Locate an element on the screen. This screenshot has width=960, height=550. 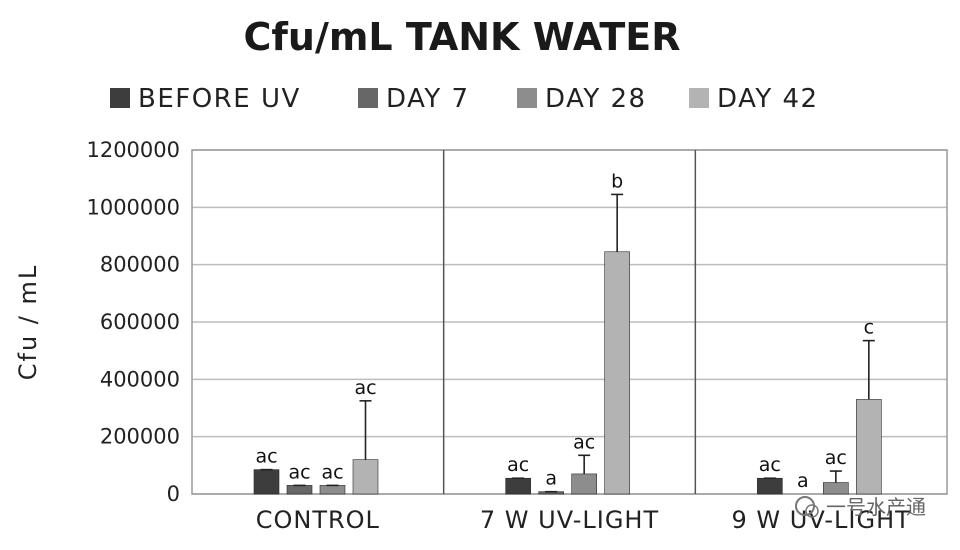
y-axis-ticks: 0 200000 400000 600000 800000 1000000 1200000 is located at coordinates (133, 322).